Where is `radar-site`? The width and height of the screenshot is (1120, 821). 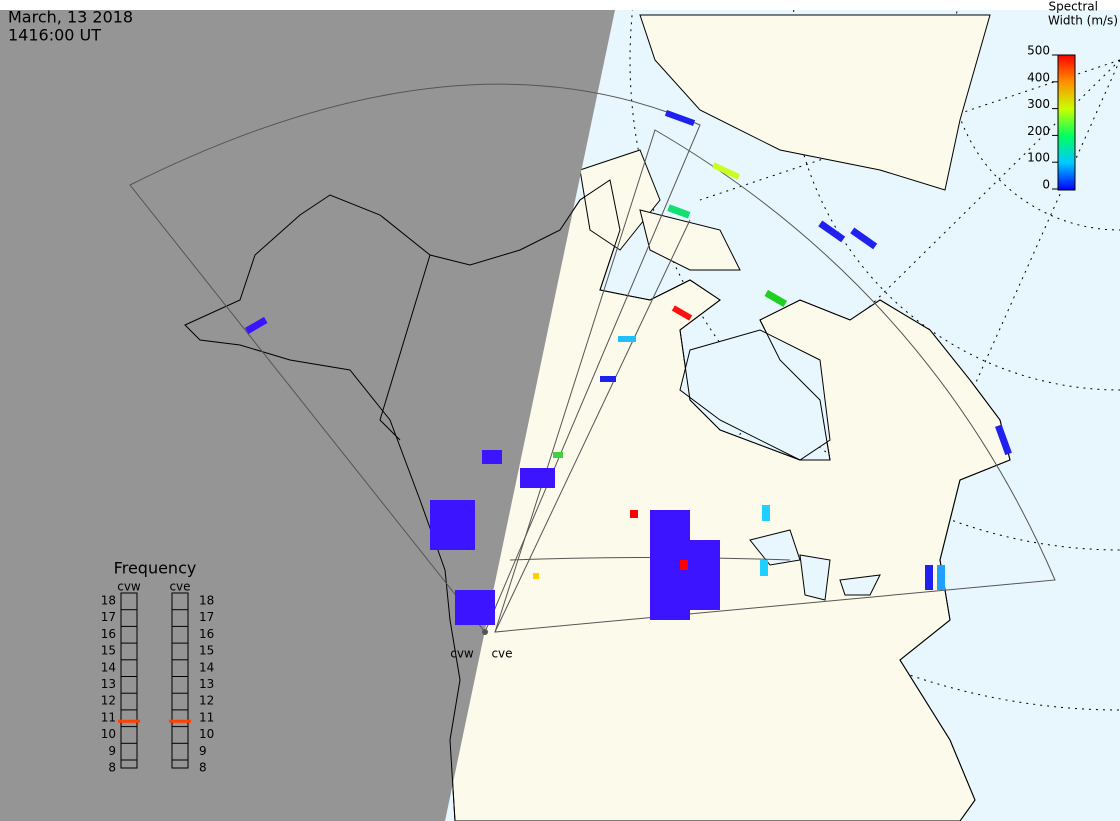 radar-site is located at coordinates (485, 632).